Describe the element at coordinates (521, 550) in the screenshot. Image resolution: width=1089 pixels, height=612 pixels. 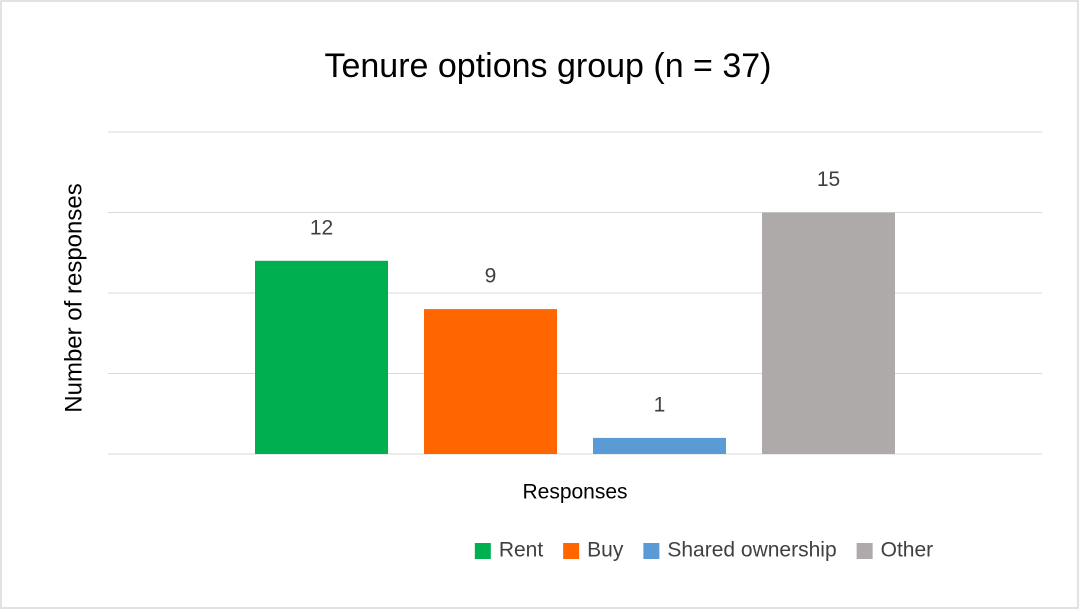
I see `legend-label: Rent` at that location.